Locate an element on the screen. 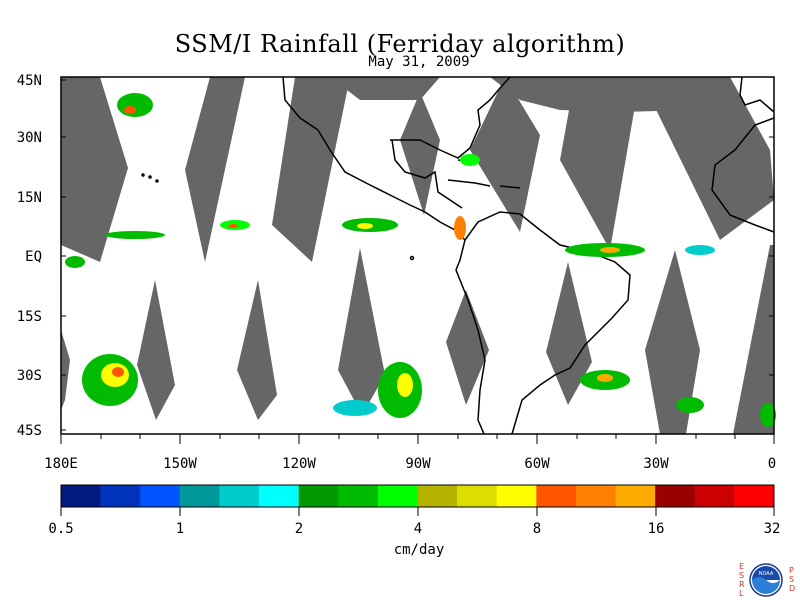 Image resolution: width=800 pixels, height=600 pixels. colorbar is located at coordinates (417, 496).